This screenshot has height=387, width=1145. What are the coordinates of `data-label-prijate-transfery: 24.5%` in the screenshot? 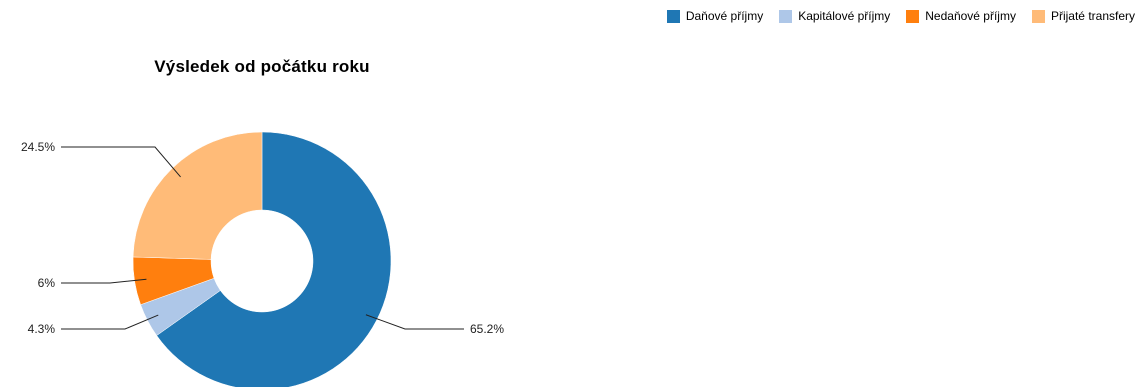 It's located at (38, 147).